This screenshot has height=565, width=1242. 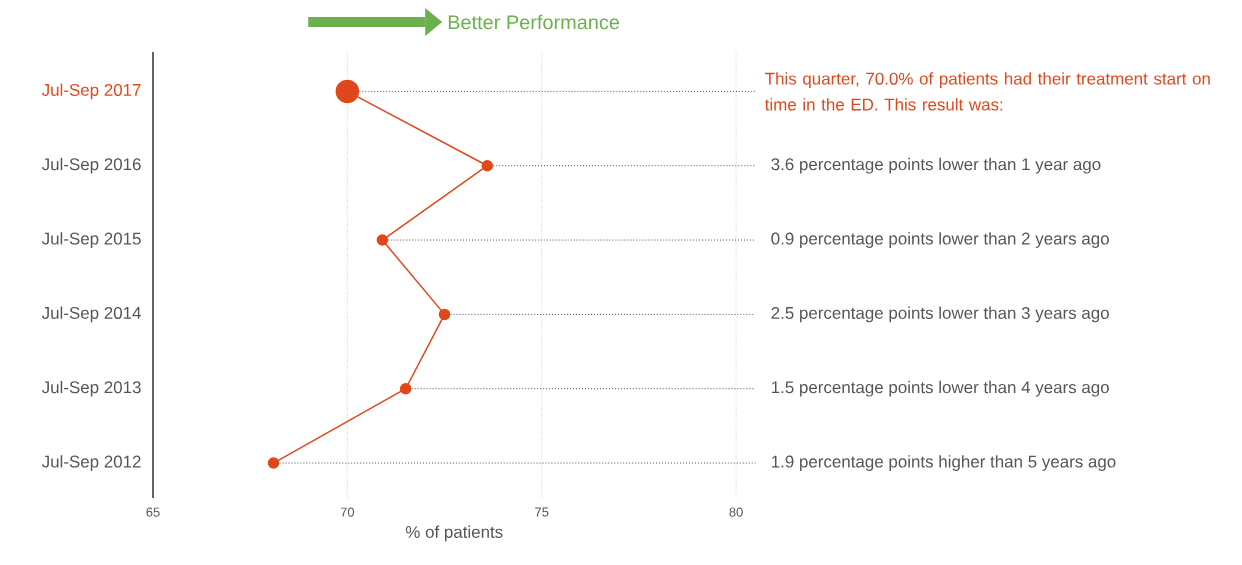 What do you see at coordinates (91, 165) in the screenshot?
I see `y-tick-label: Jul-Sep 2016` at bounding box center [91, 165].